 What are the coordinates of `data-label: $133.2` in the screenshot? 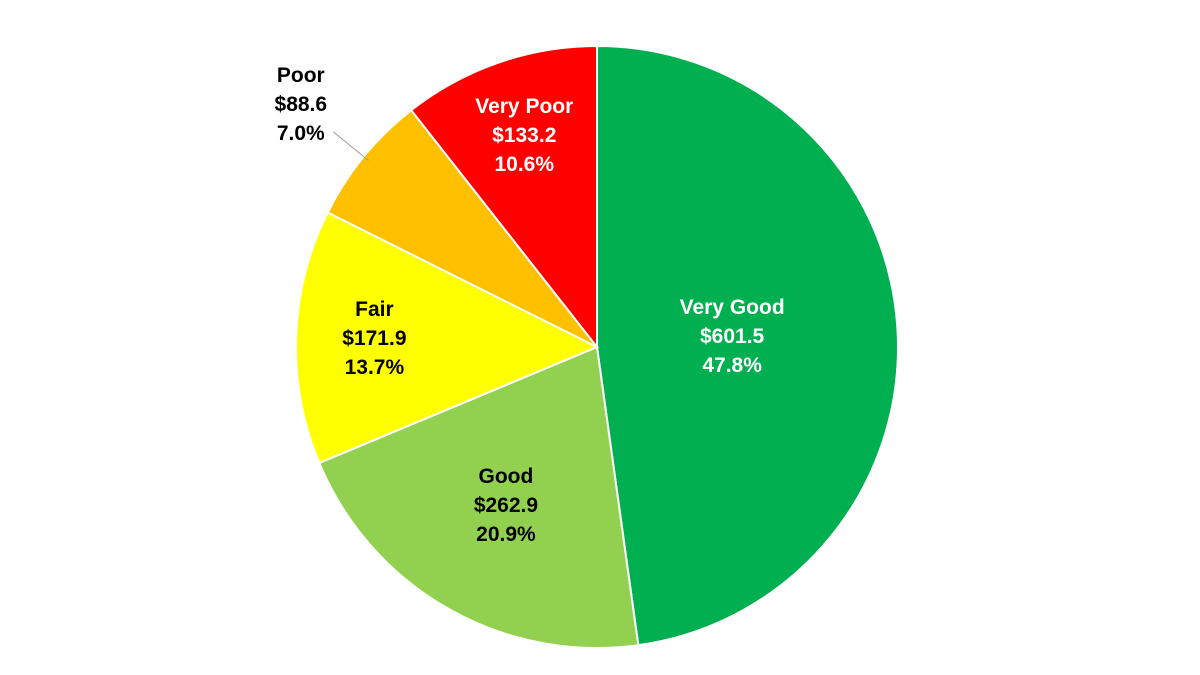 It's located at (524, 135).